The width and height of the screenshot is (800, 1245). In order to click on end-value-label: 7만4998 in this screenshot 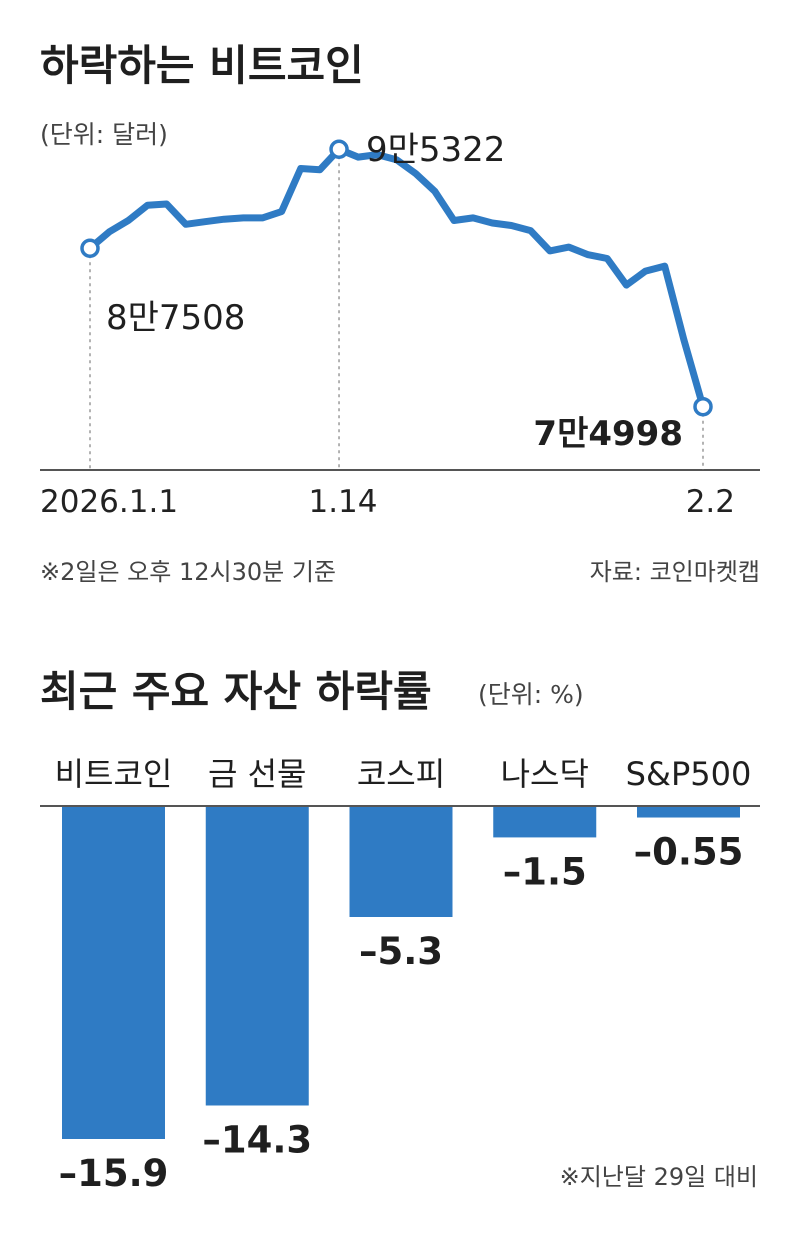, I will do `click(608, 434)`.